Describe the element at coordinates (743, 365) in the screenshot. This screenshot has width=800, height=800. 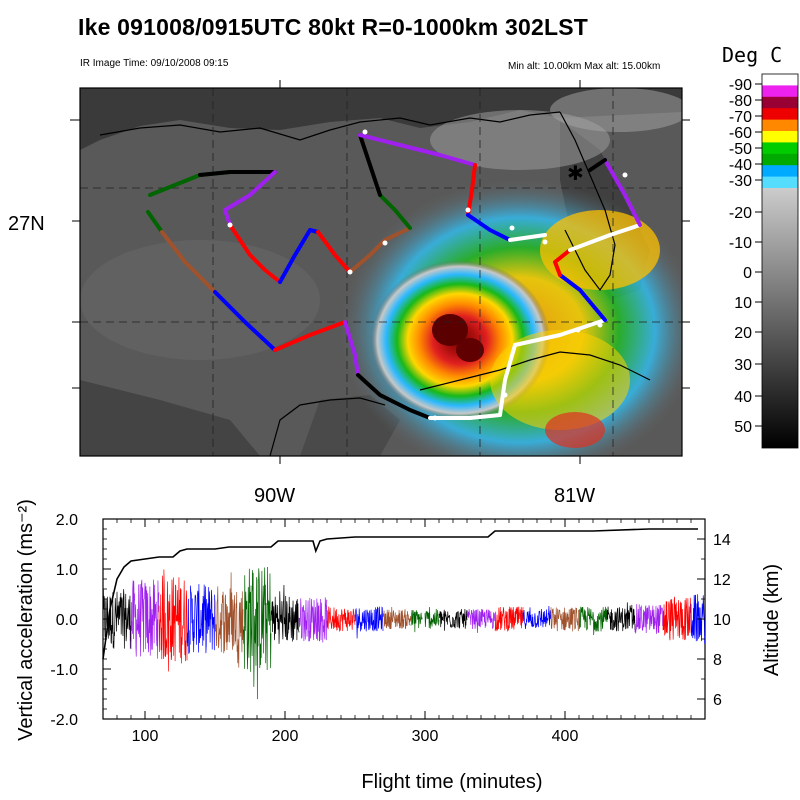
I see `colorbar-tick-label: 30` at that location.